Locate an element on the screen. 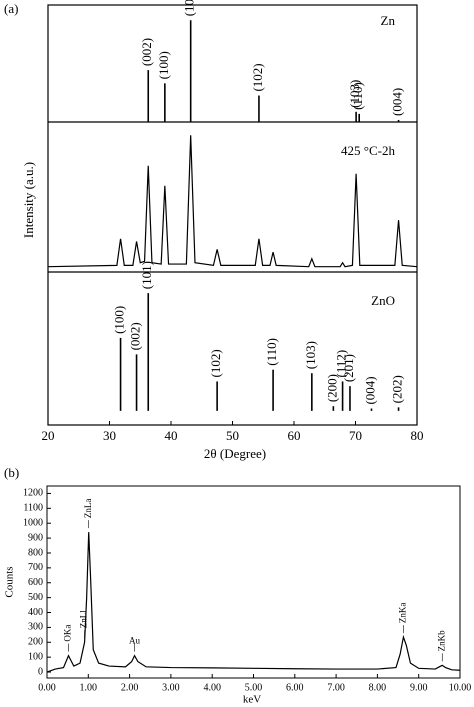 The image size is (474, 707). y-tick-label: 900 is located at coordinates (35, 537).